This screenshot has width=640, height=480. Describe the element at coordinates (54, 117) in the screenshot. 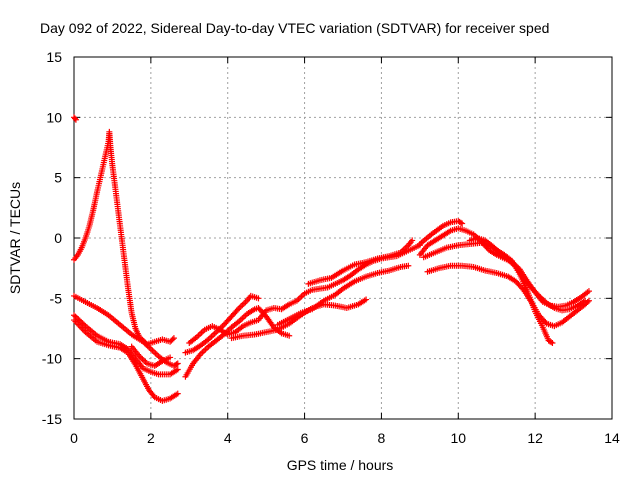

I see `y-tick-label: 10` at that location.